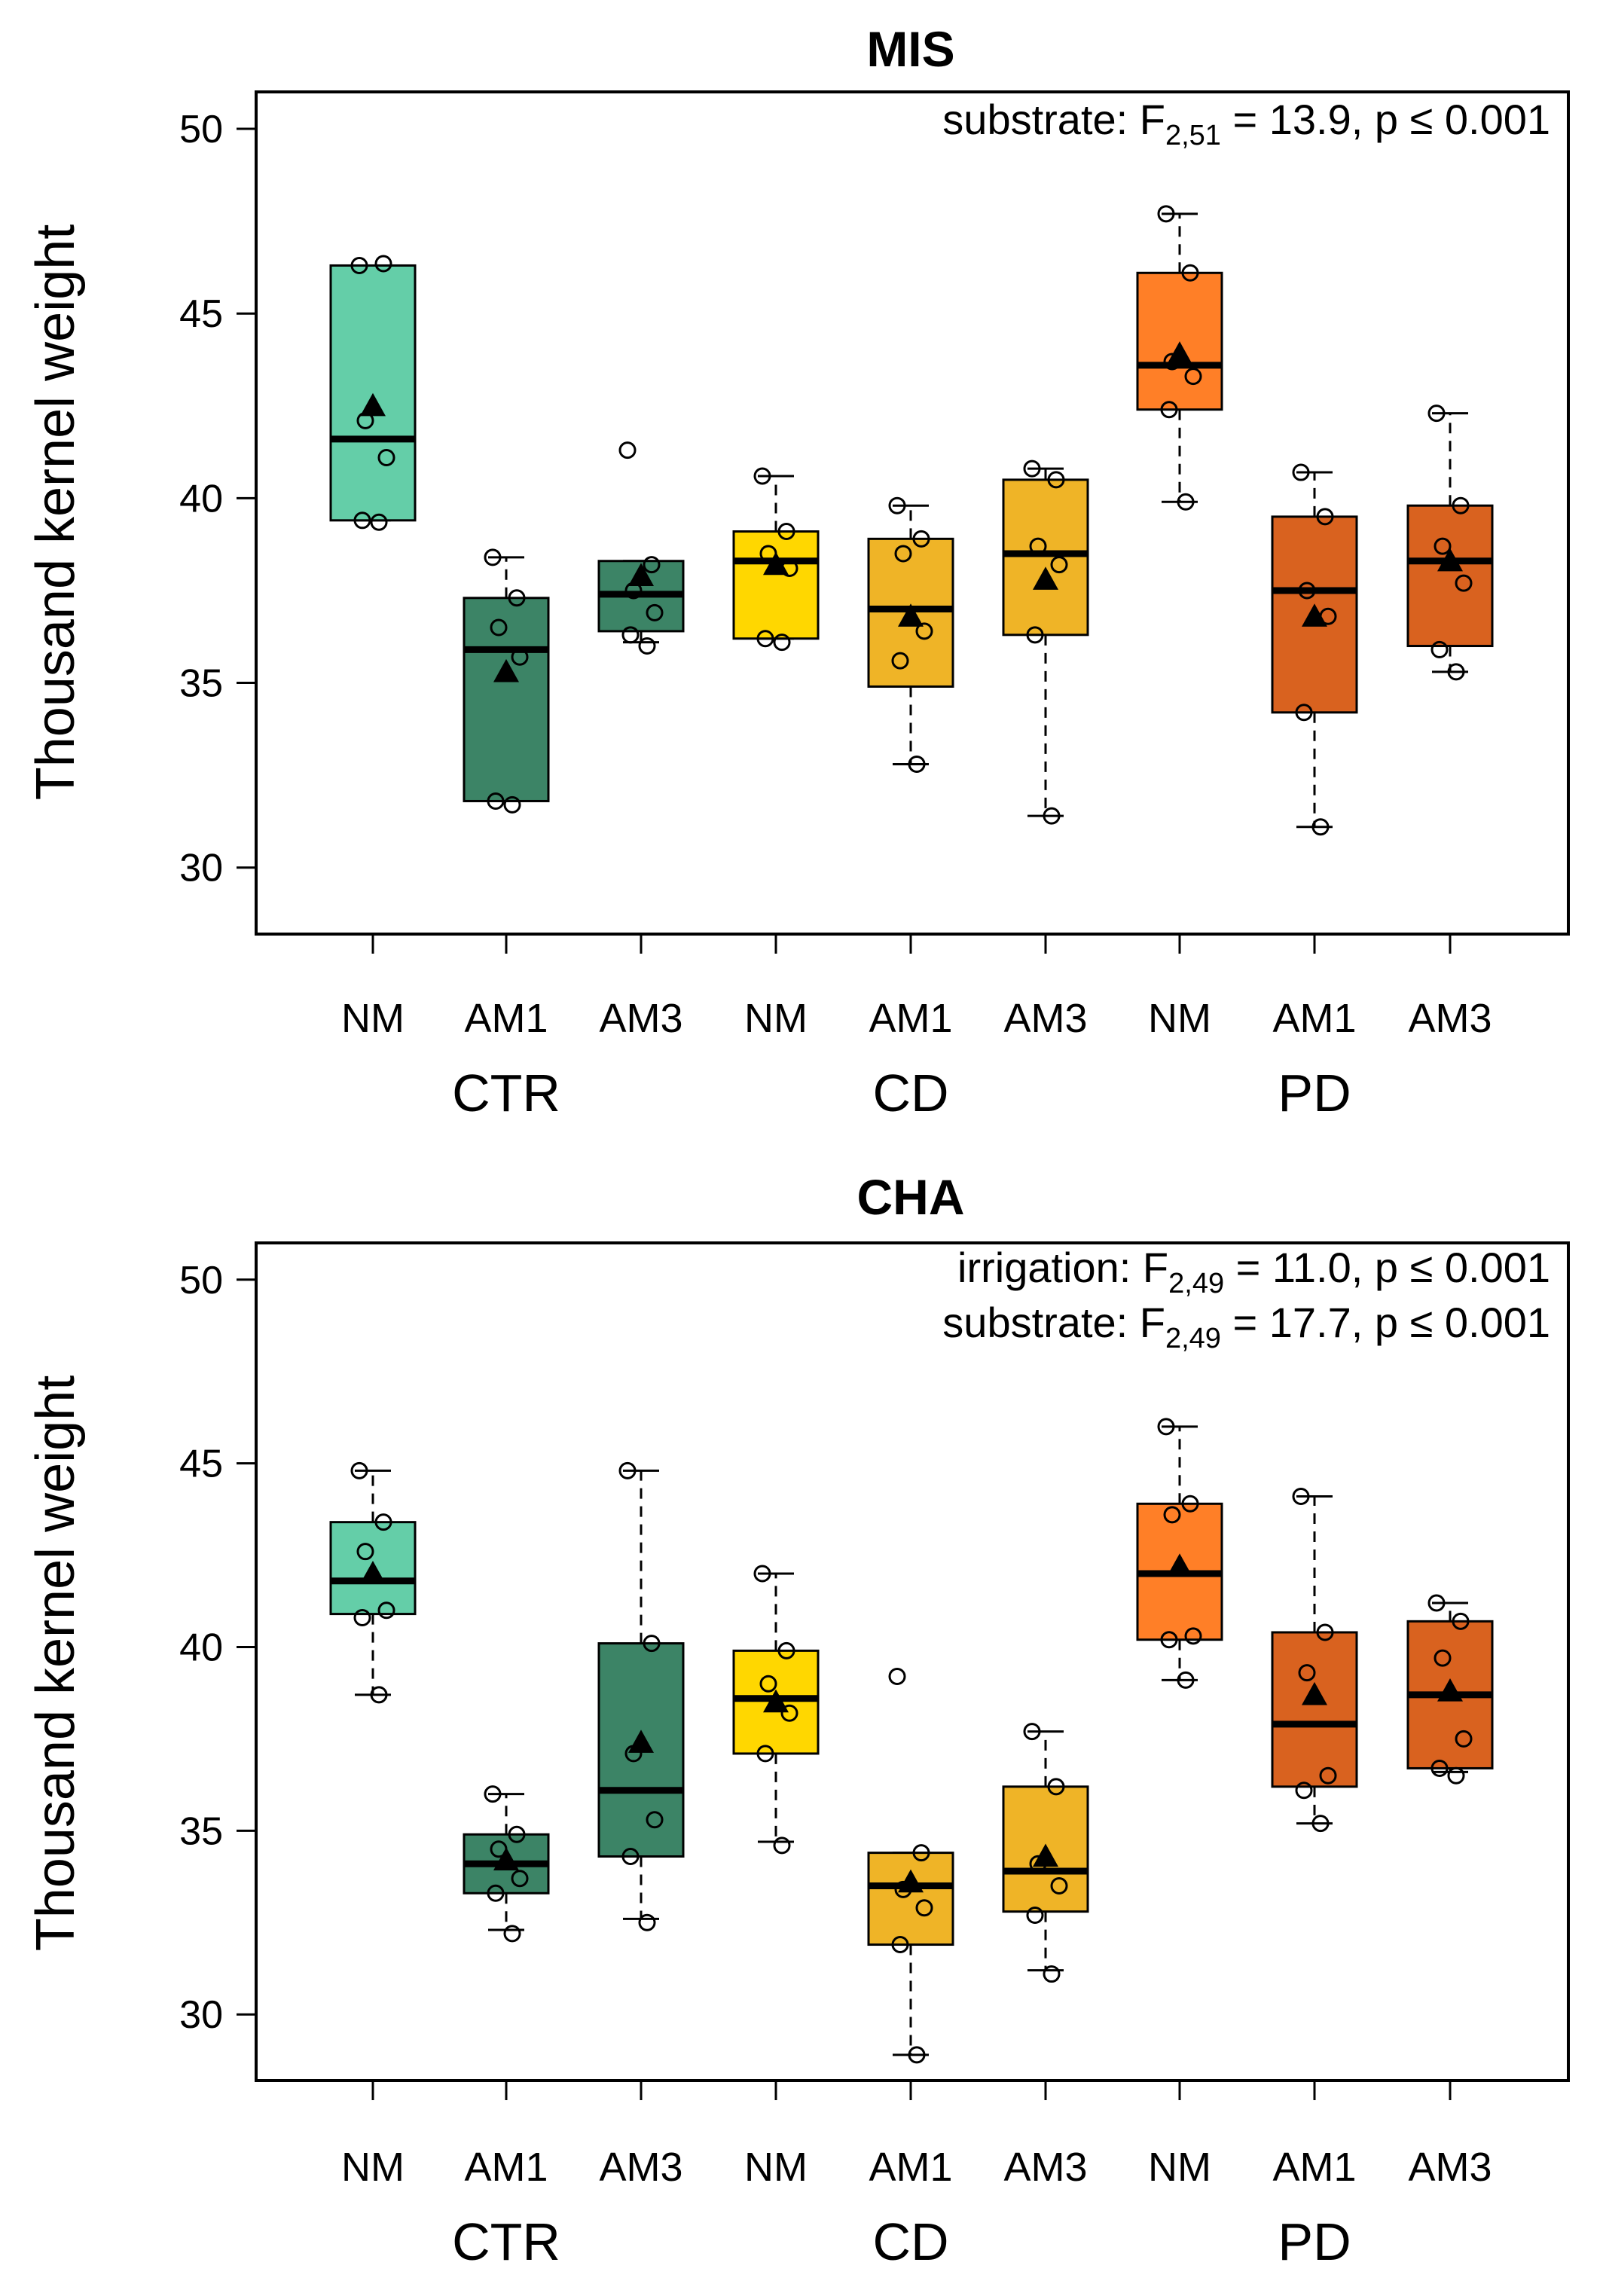  I want to click on mis-title: MIS, so click(910, 49).